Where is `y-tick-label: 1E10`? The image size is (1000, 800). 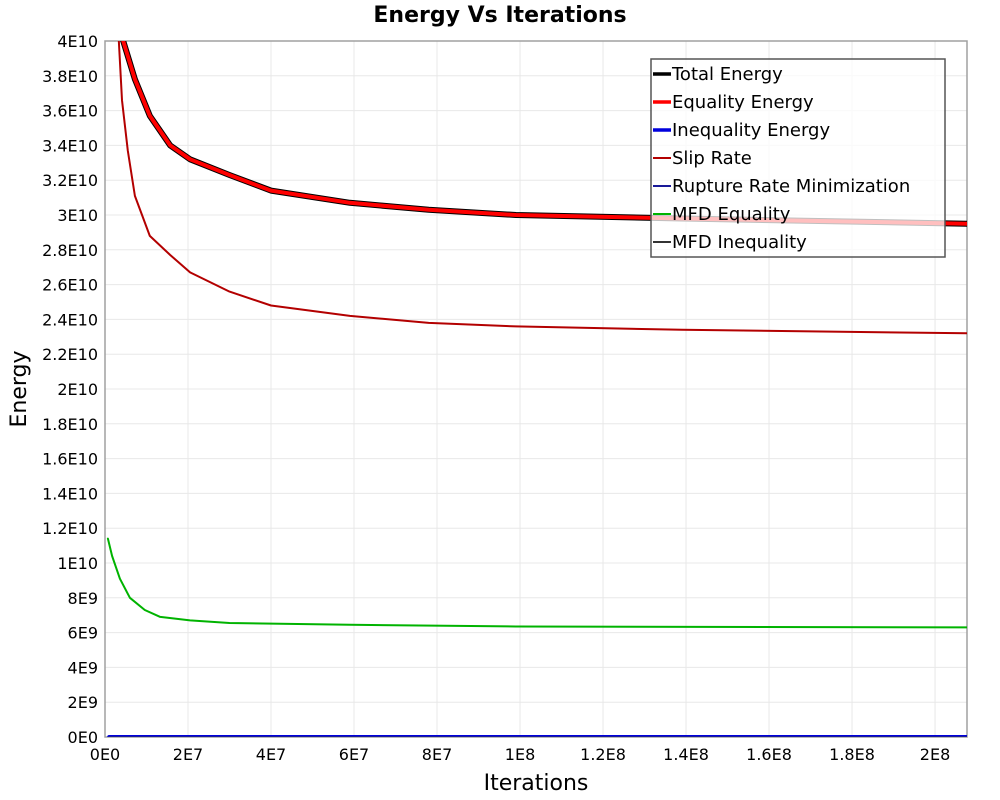
y-tick-label: 1E10 is located at coordinates (77, 563).